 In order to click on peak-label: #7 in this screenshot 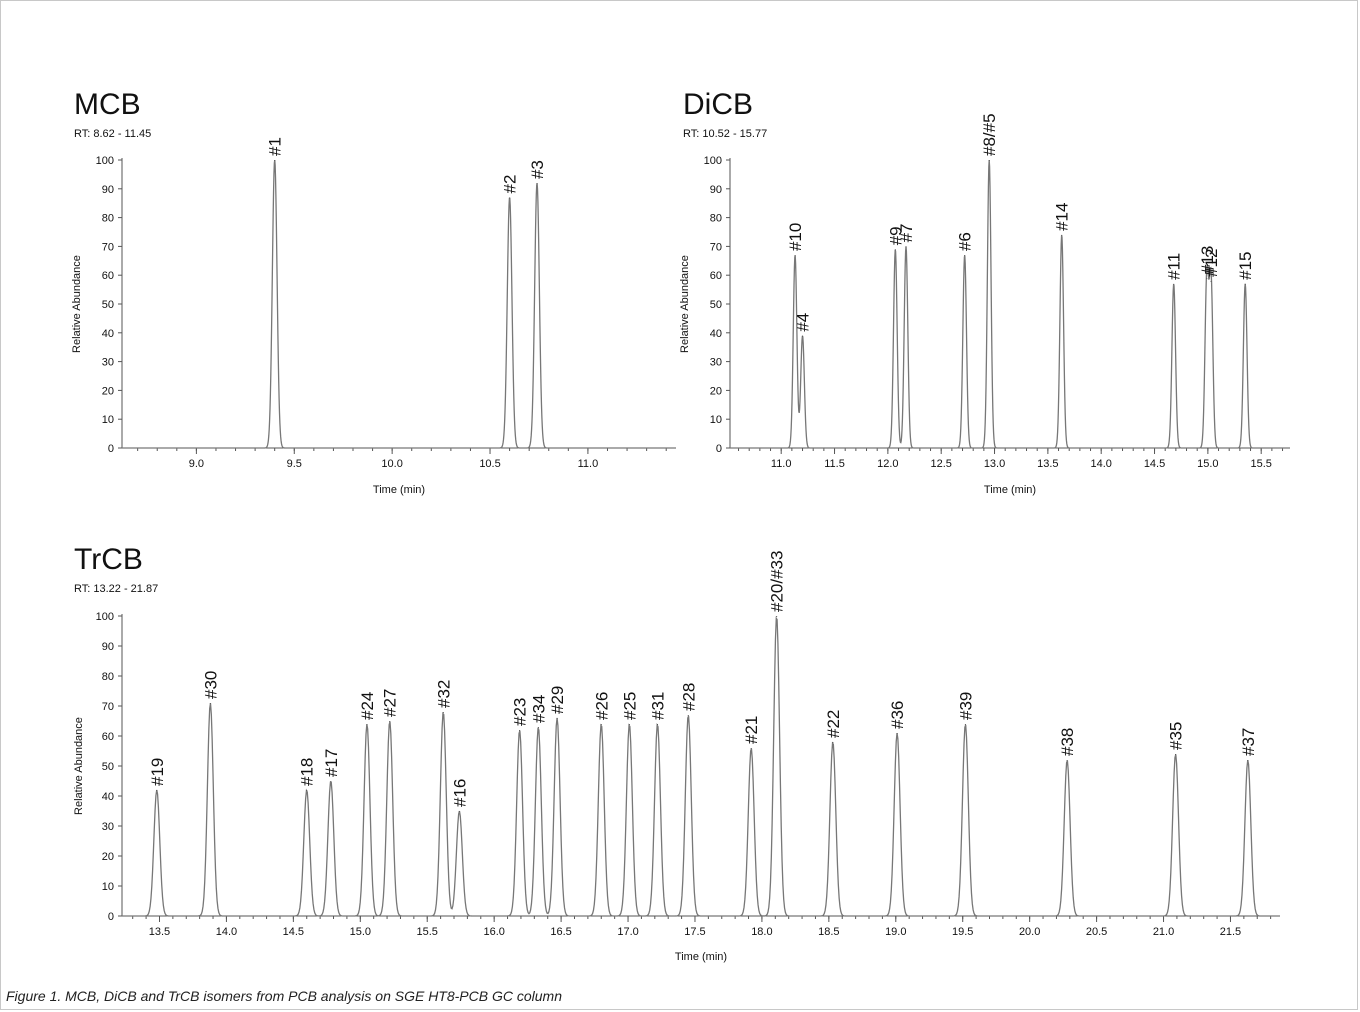, I will do `click(906, 232)`.